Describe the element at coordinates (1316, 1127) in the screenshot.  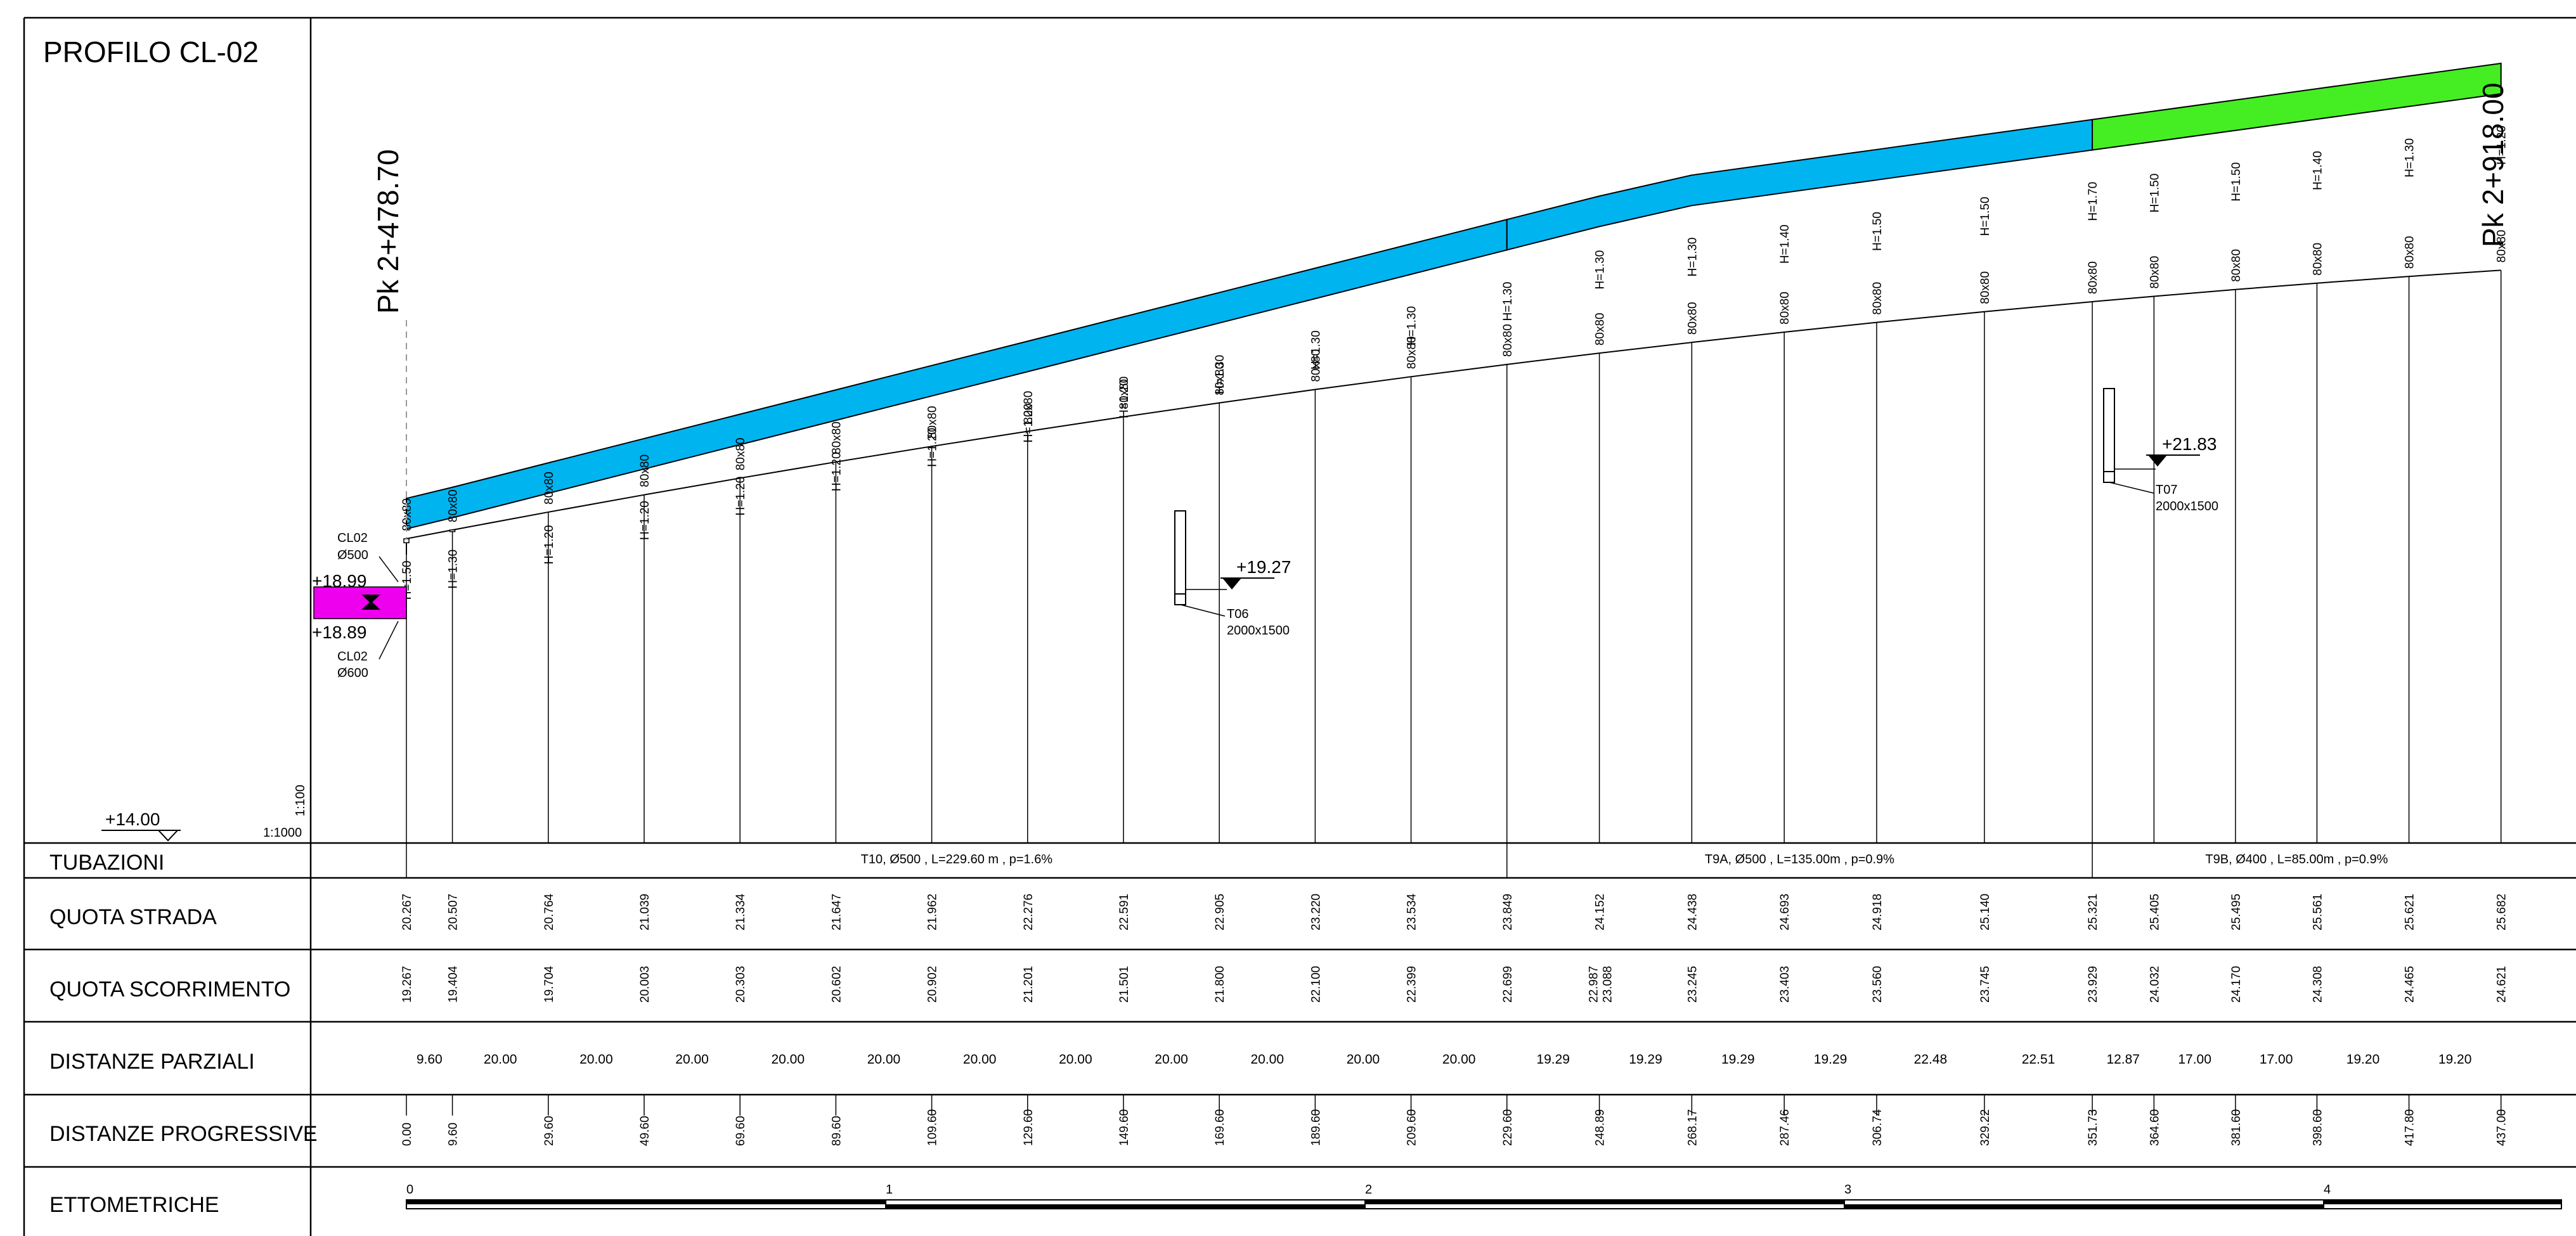
I see `progressive-distance-value: 189.60` at that location.